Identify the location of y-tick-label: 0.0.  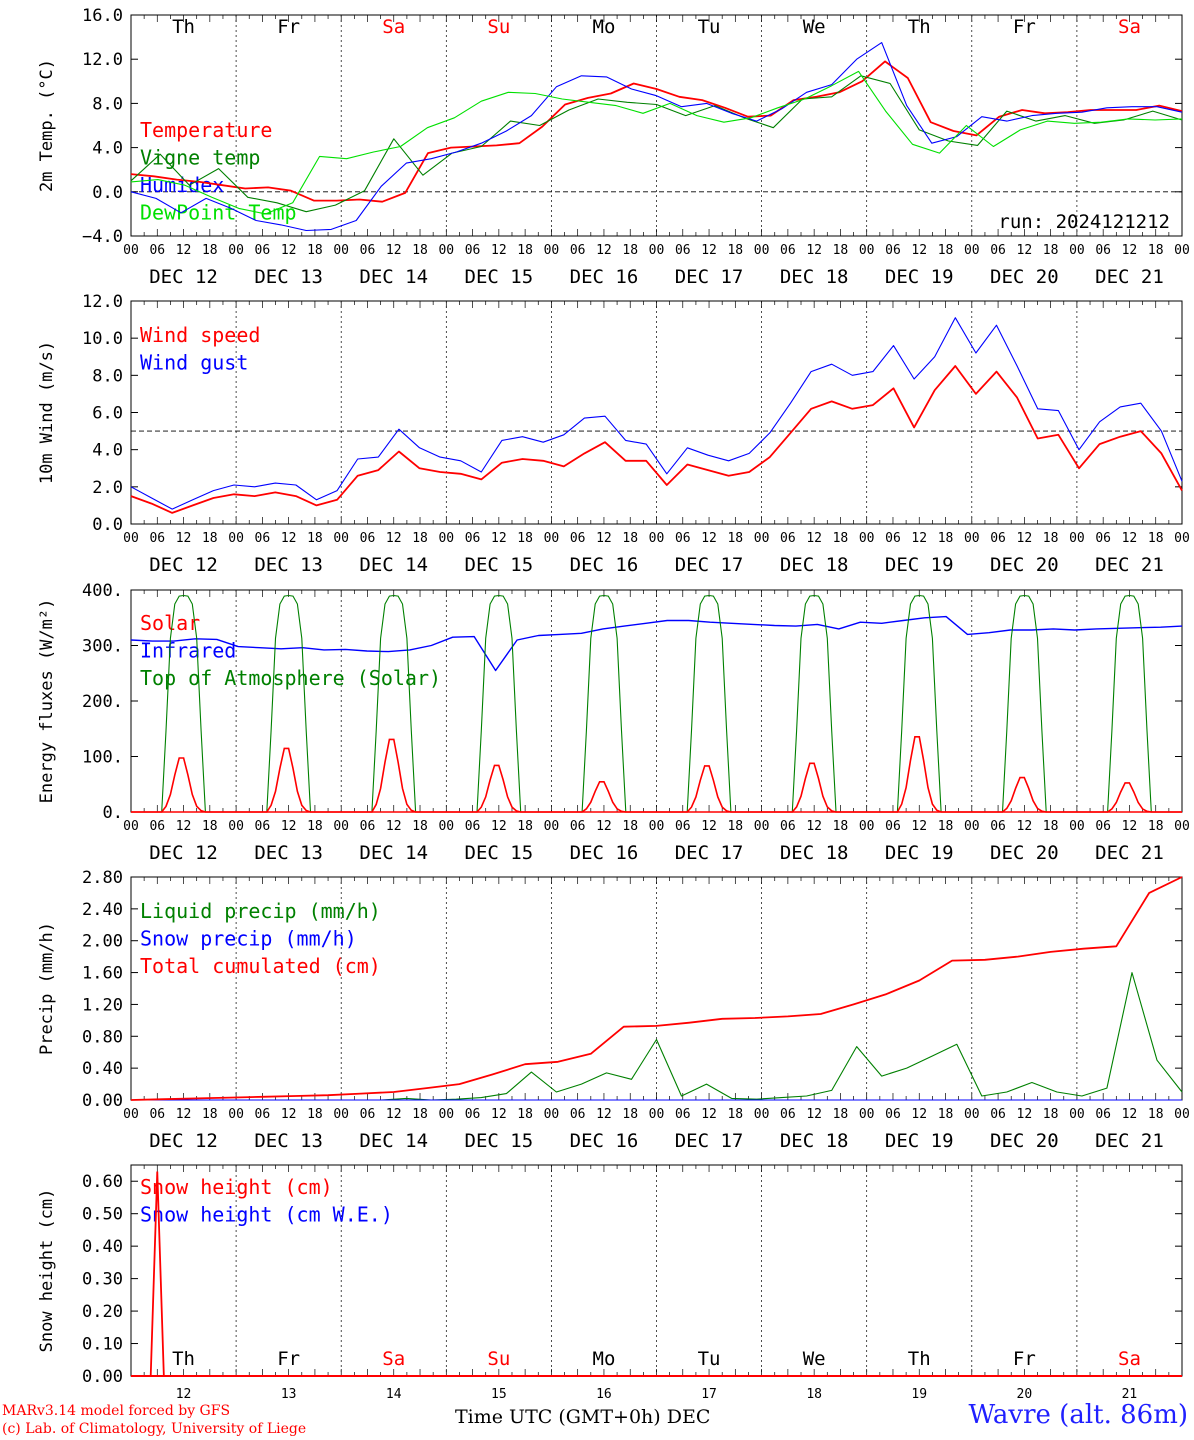
(107, 525).